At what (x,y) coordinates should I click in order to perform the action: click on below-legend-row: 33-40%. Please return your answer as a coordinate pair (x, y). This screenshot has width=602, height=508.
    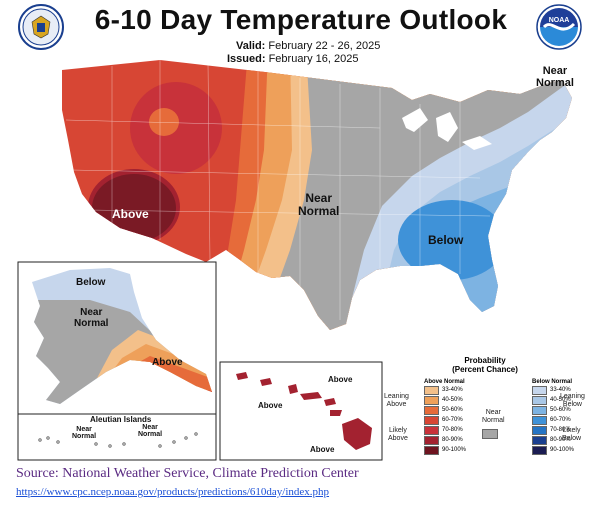
    Looking at the image, I should click on (553, 390).